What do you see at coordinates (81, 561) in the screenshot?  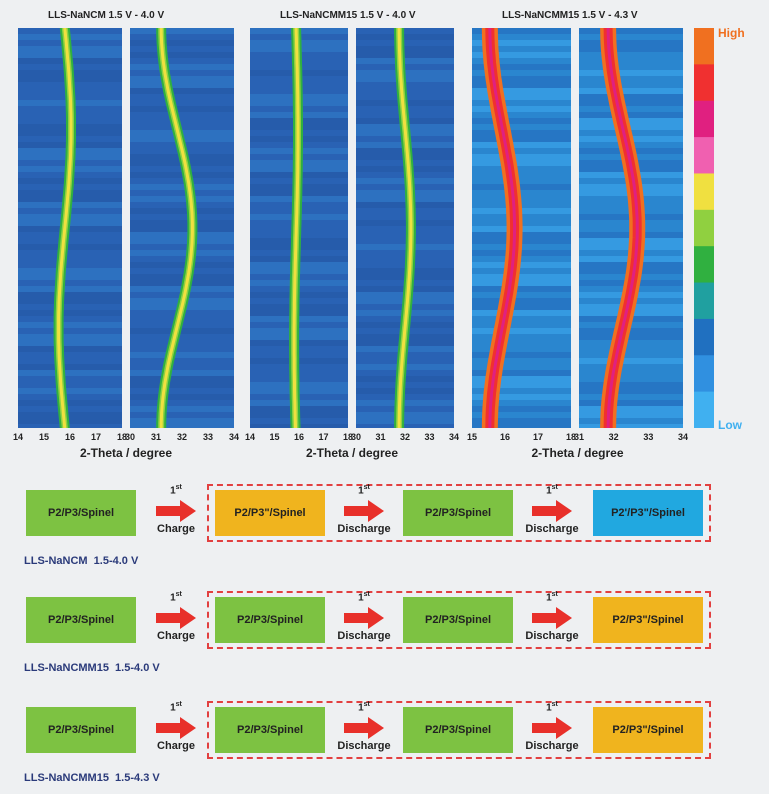 I see `sample-condition-label: LLS-NaNCM 1.5-4.0 V` at bounding box center [81, 561].